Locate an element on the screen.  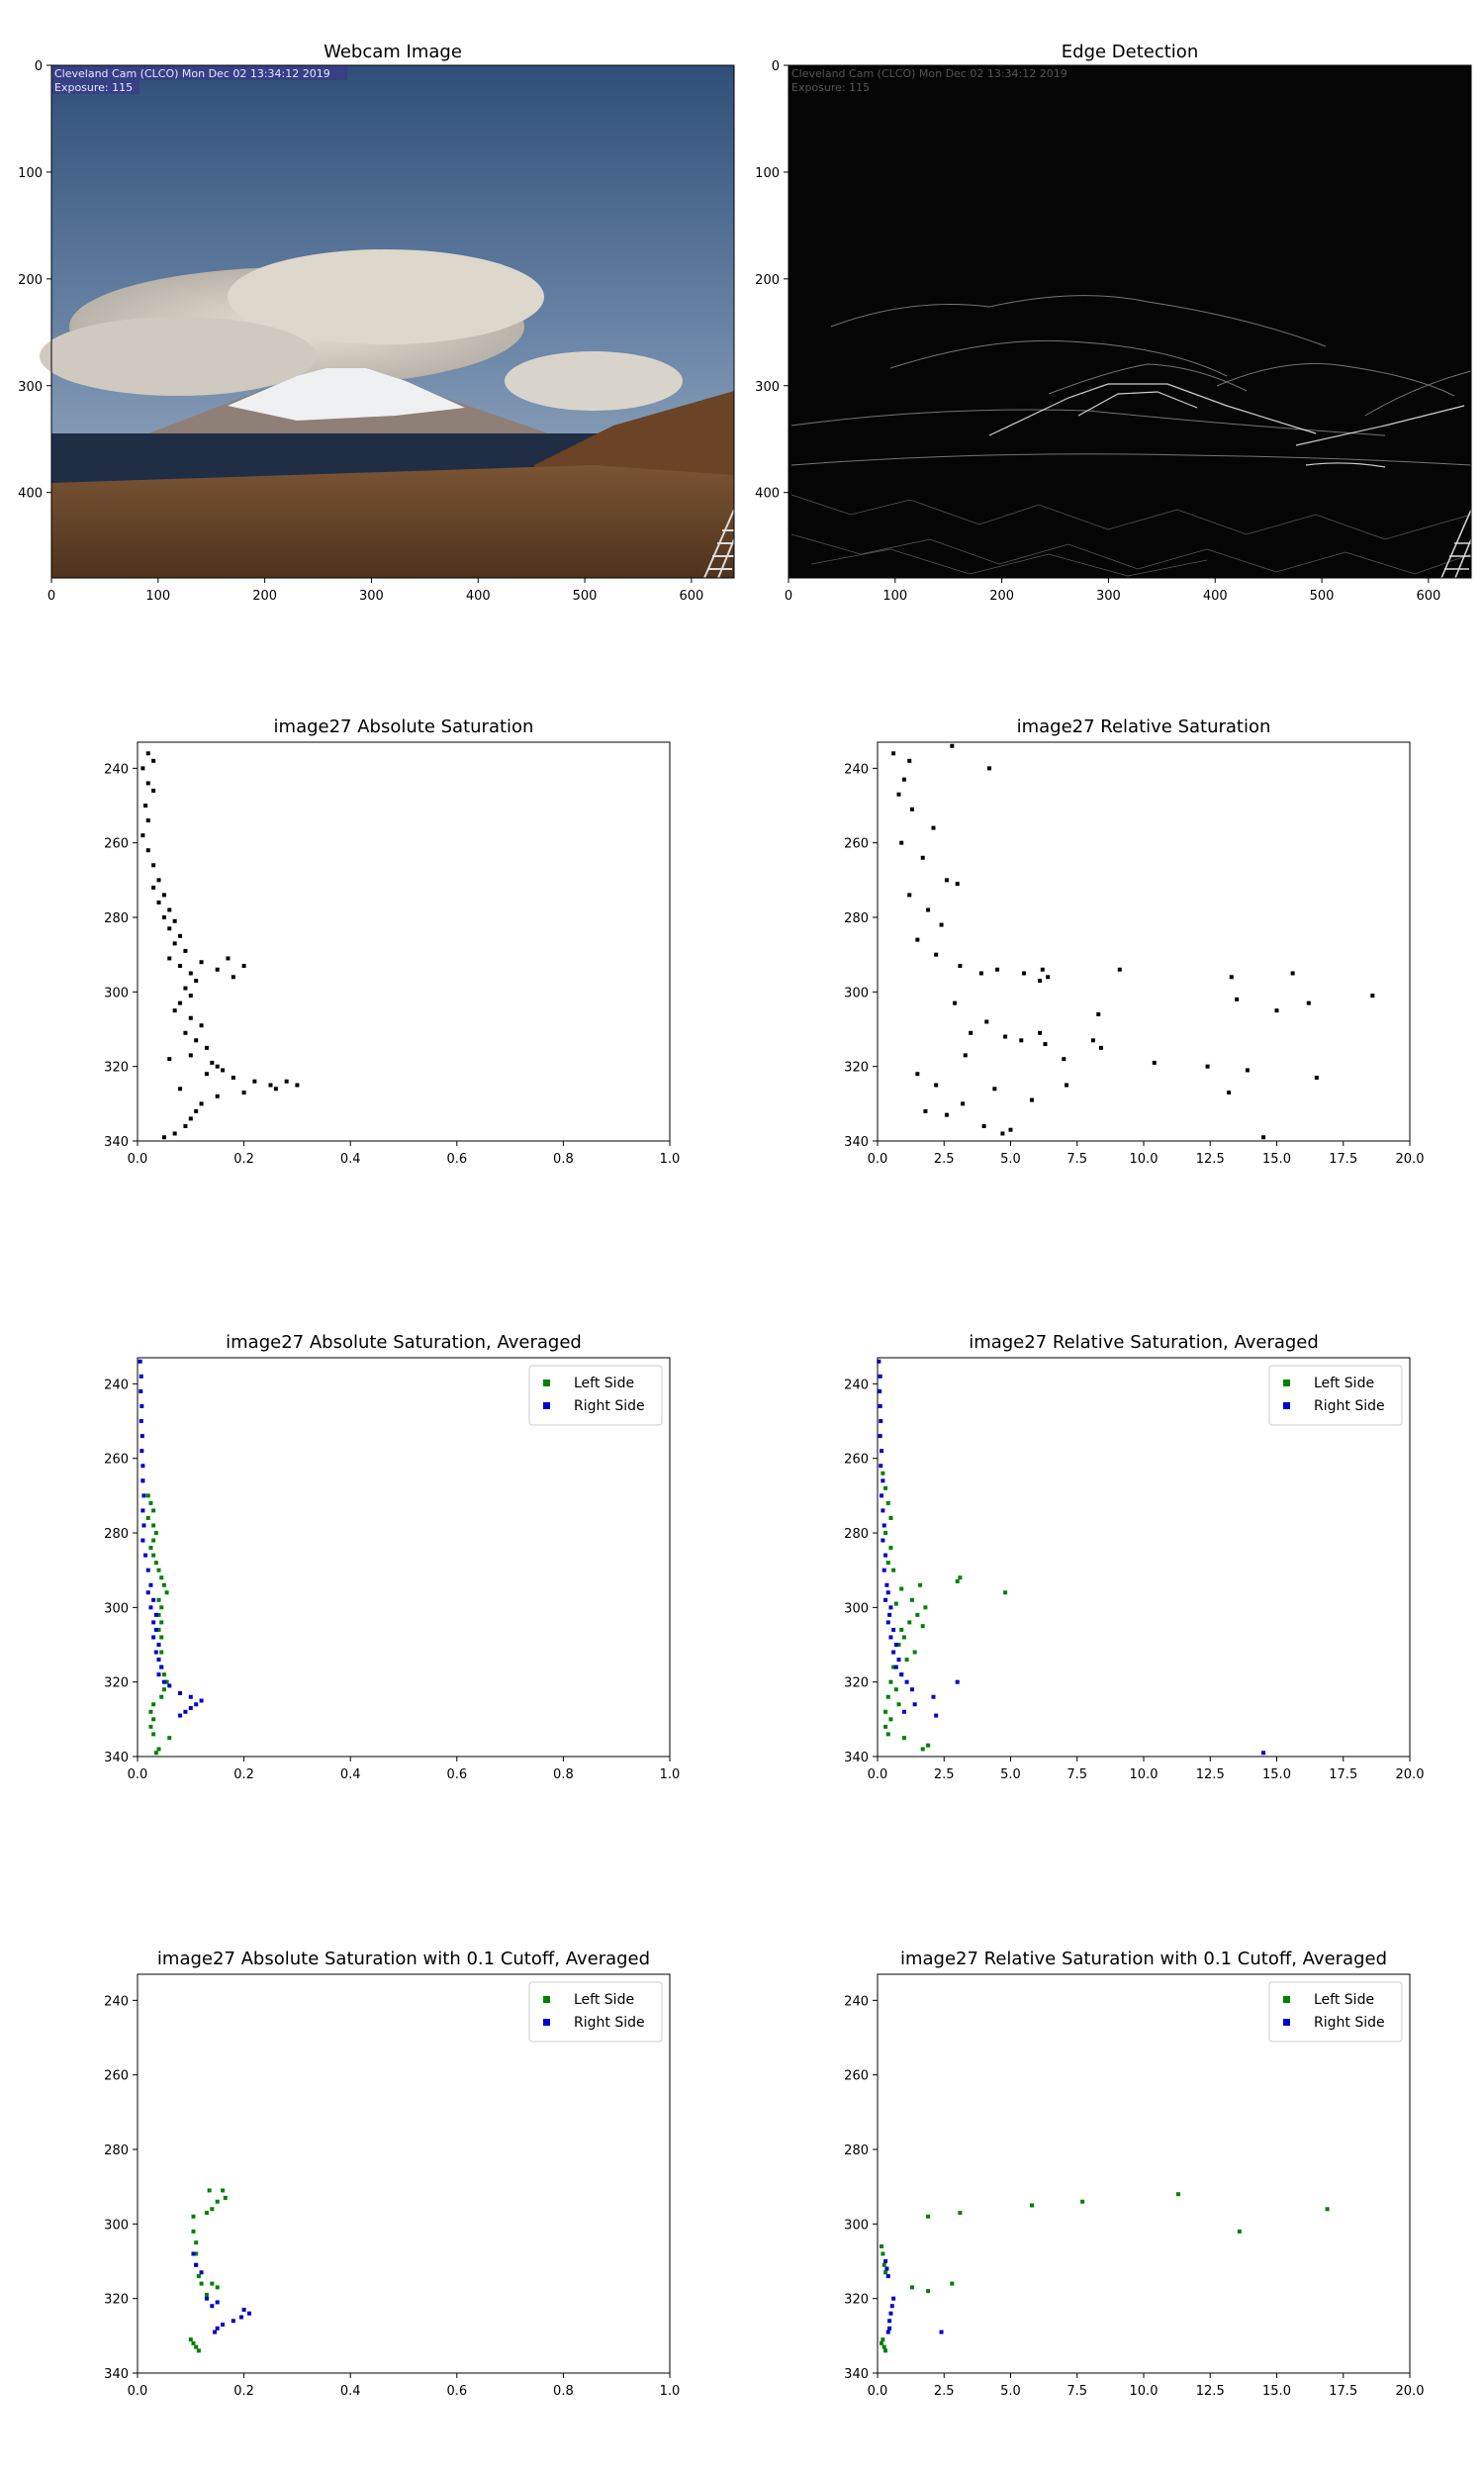
x-tick-label: 17.5 is located at coordinates (1343, 1775).